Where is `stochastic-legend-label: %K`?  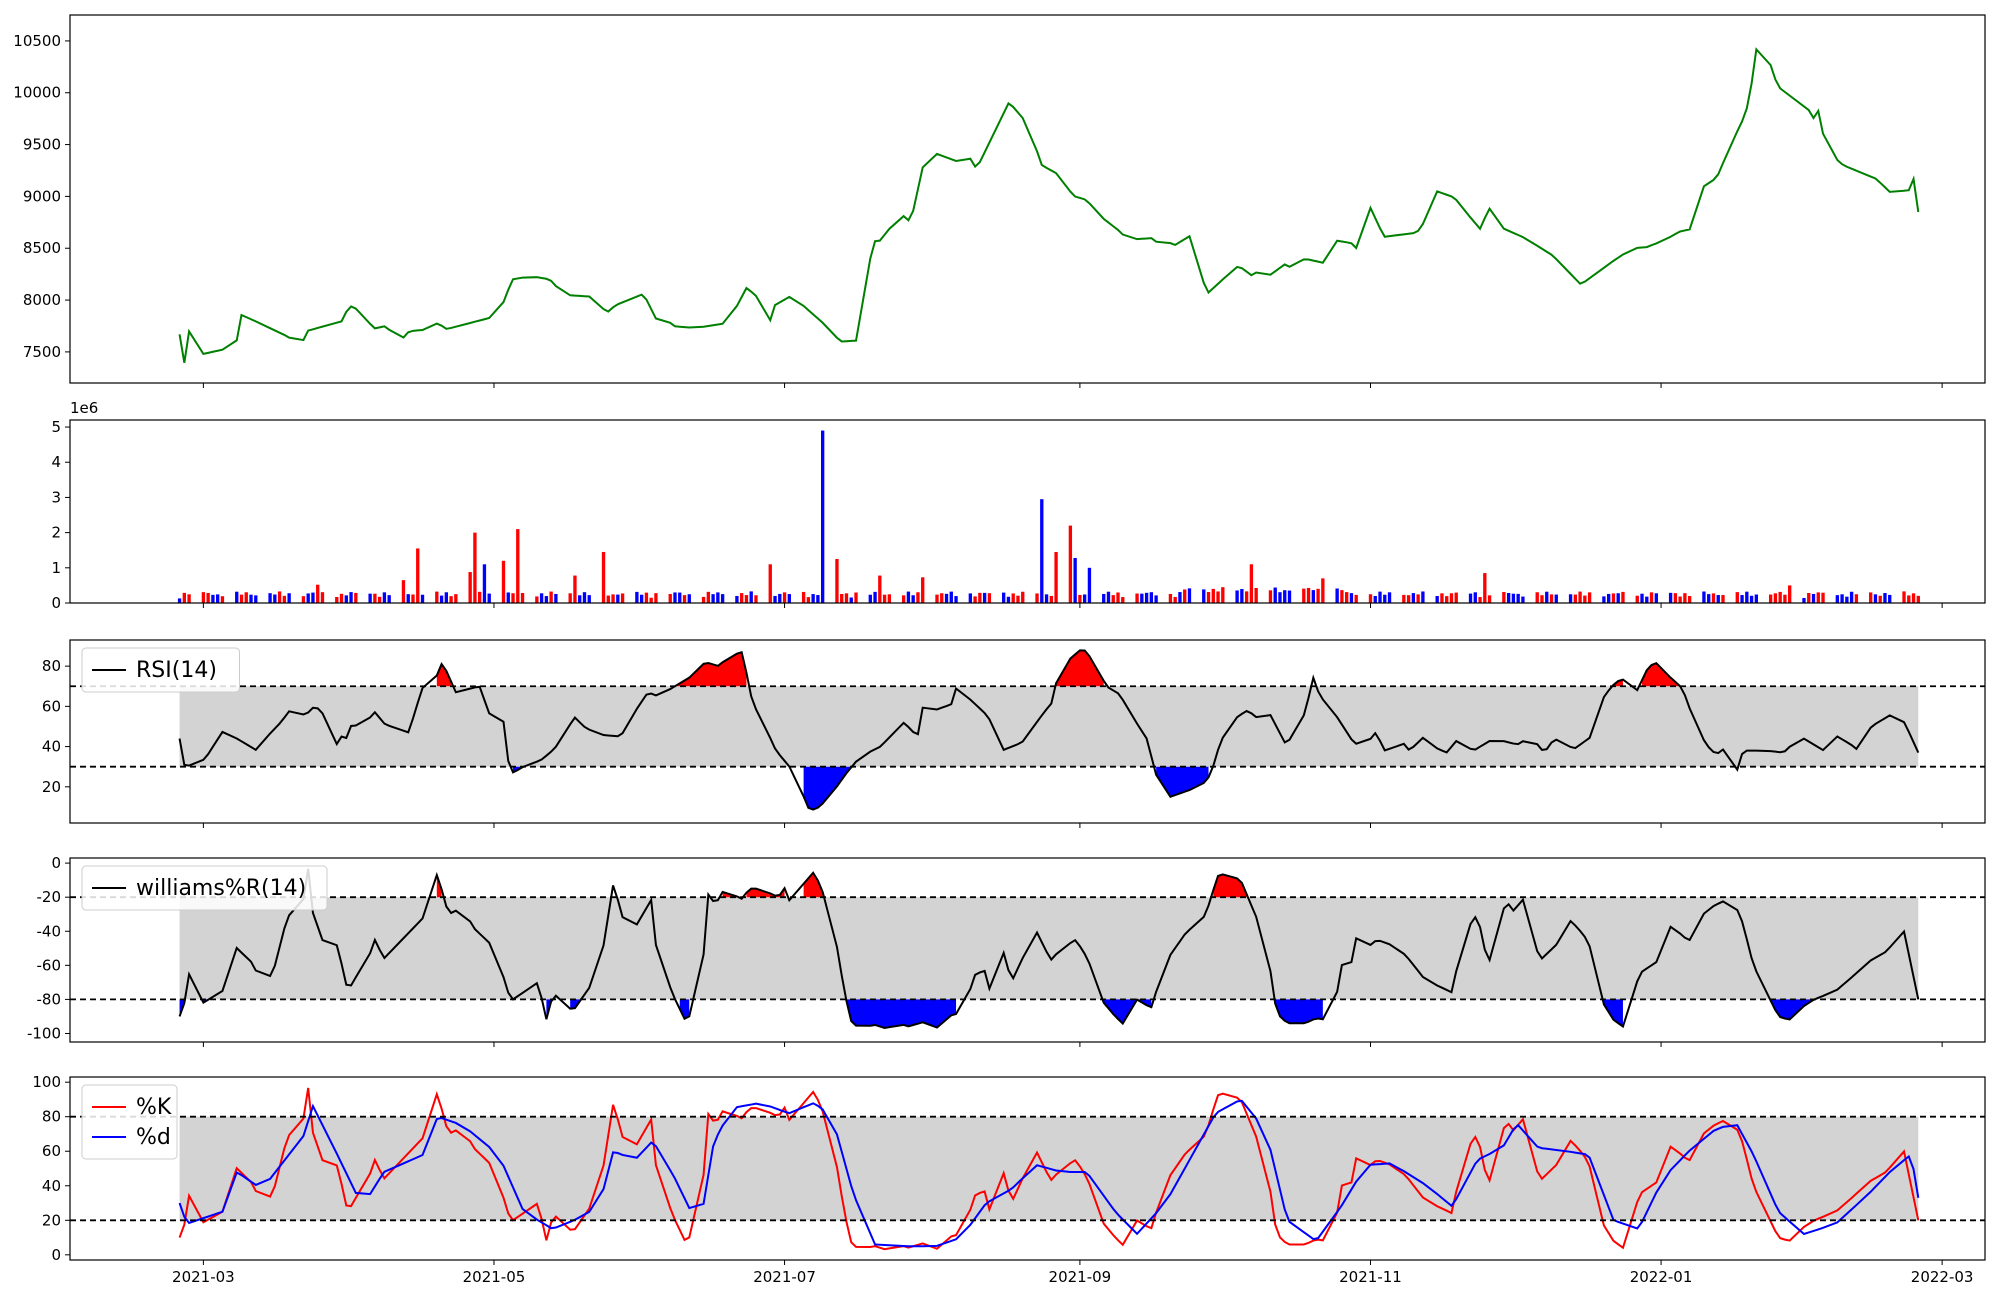
stochastic-legend-label: %K is located at coordinates (154, 1107).